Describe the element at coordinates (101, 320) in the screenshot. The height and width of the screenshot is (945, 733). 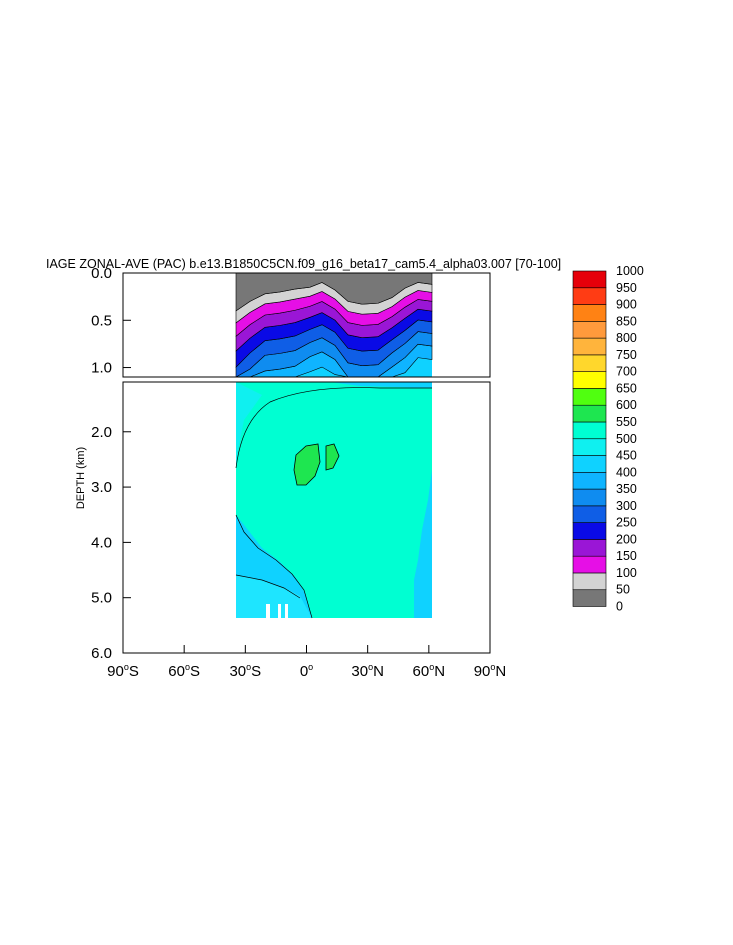
I see `y-tick-label: 0.5` at that location.